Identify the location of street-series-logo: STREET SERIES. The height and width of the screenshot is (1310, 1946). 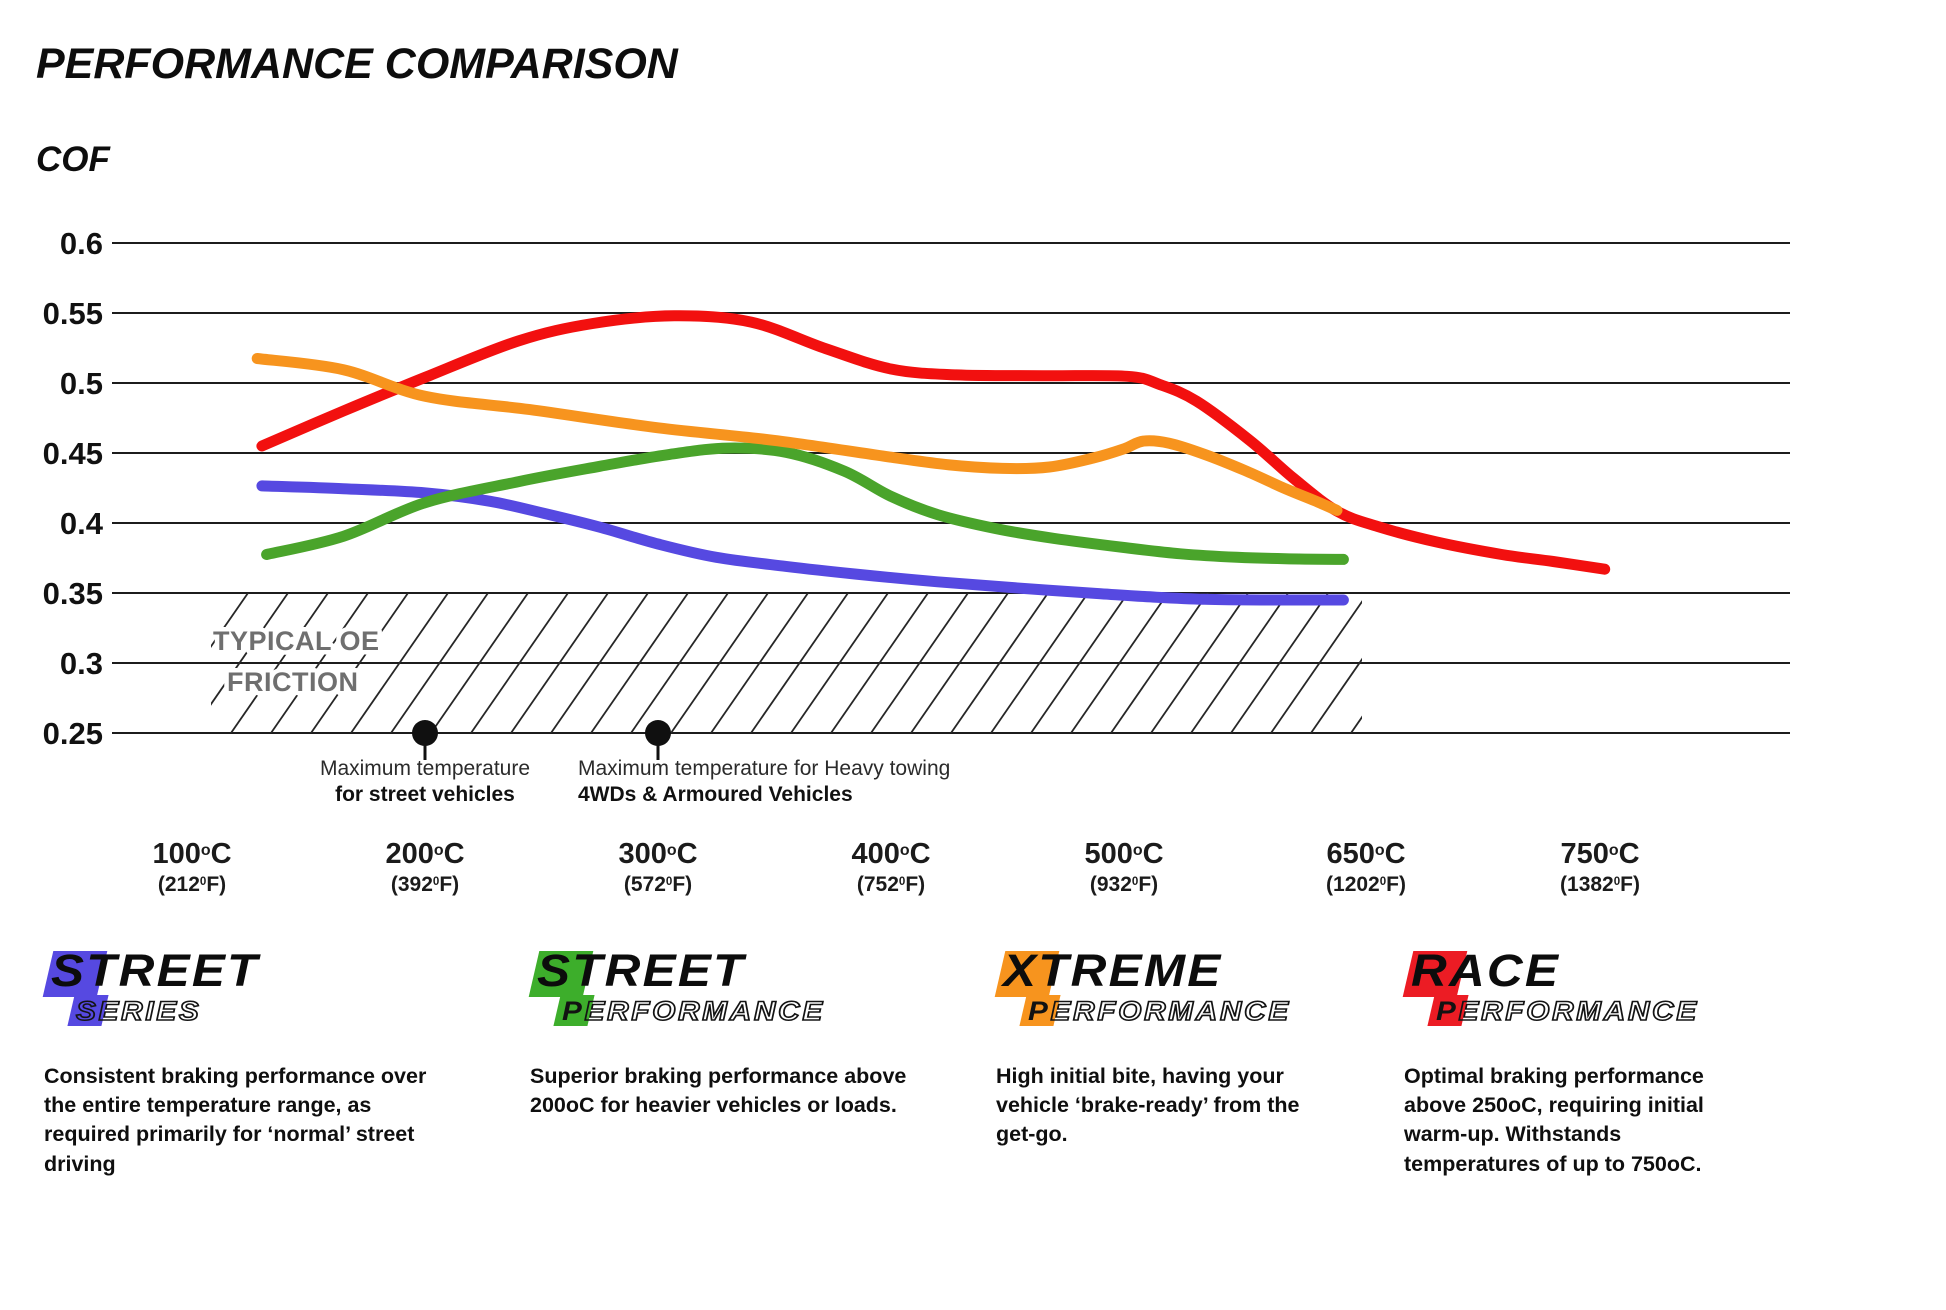
(241, 988).